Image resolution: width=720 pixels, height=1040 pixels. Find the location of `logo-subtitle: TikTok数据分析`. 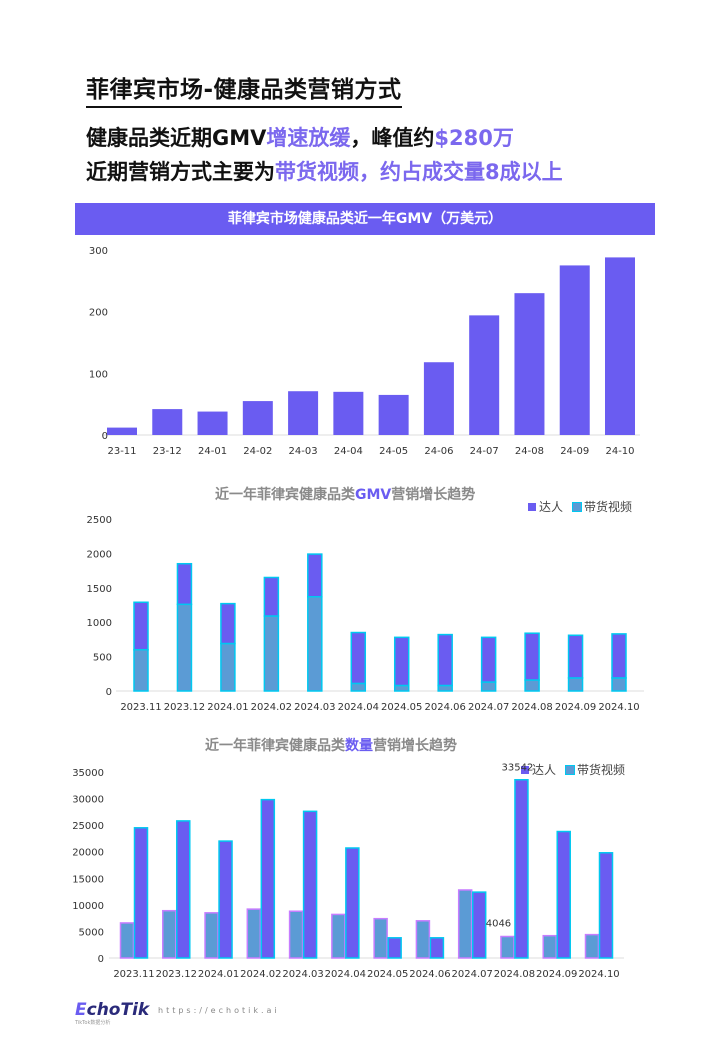

logo-subtitle: TikTok数据分析 is located at coordinates (93, 1023).